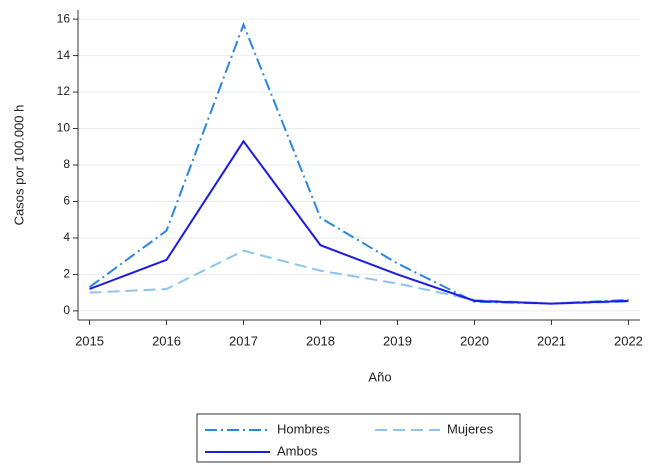 This screenshot has height=465, width=650. I want to click on x-tick-label: 2016, so click(166, 340).